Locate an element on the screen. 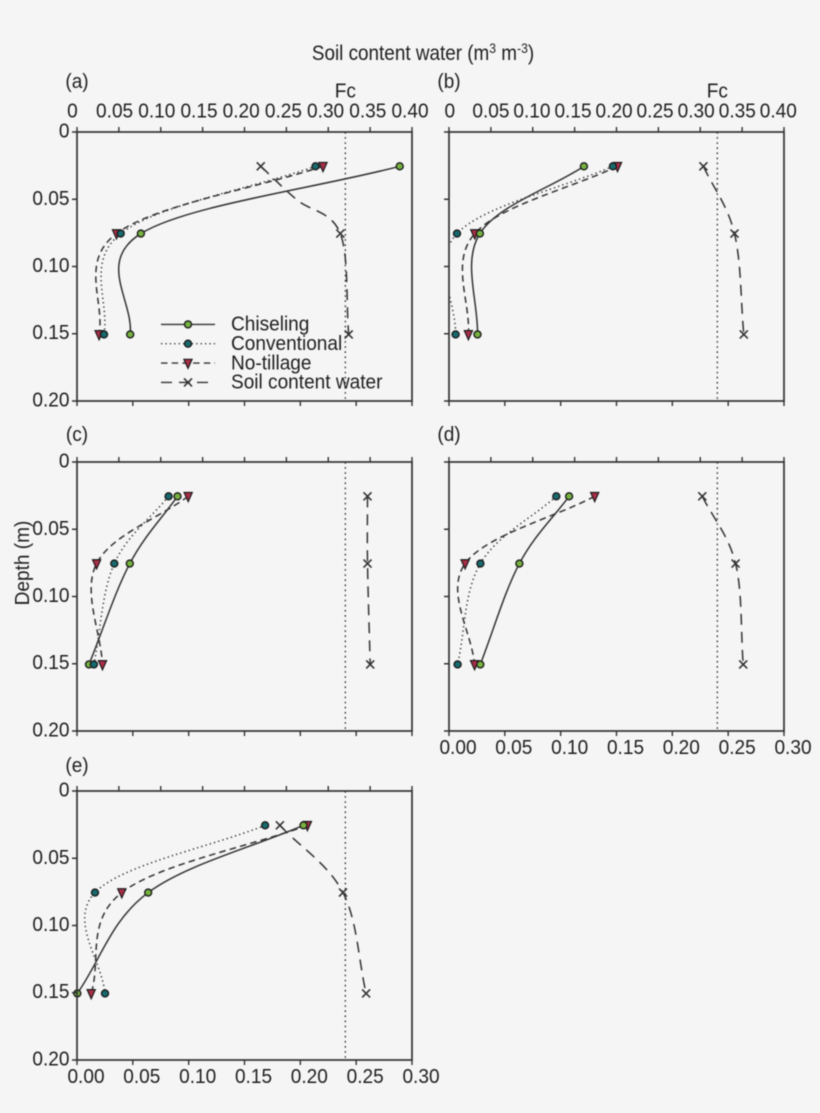  svg-text: Conventional is located at coordinates (286, 343).